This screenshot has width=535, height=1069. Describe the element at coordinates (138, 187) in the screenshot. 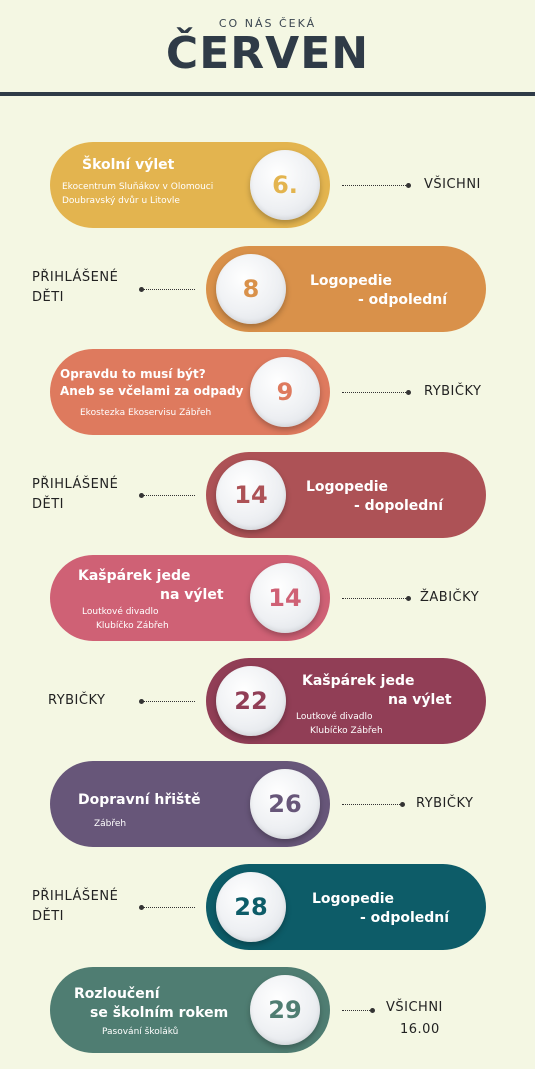

I see `event-detail: Ekocentrum Sluňákov v Olomouci` at that location.